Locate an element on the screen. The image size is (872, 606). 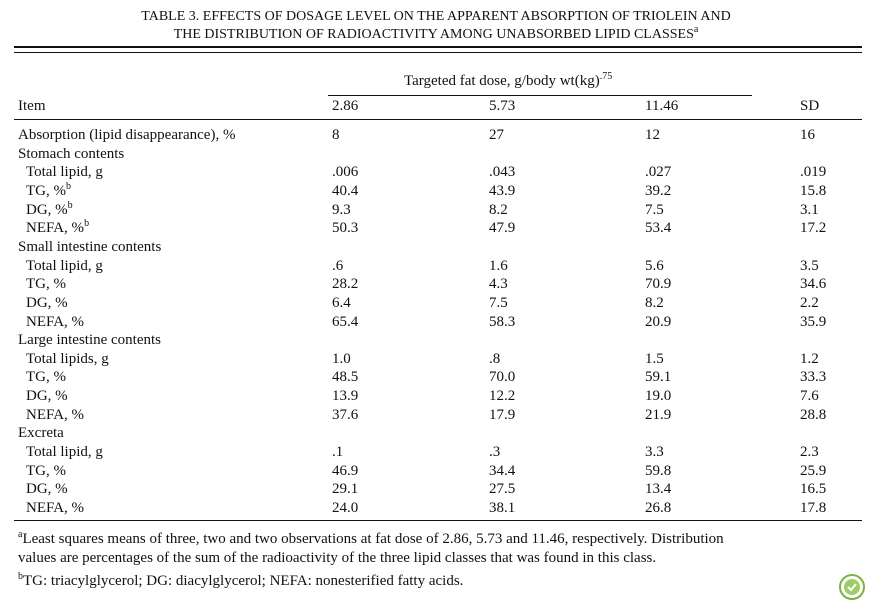
row-label: NEFA, %b is located at coordinates (57, 228).